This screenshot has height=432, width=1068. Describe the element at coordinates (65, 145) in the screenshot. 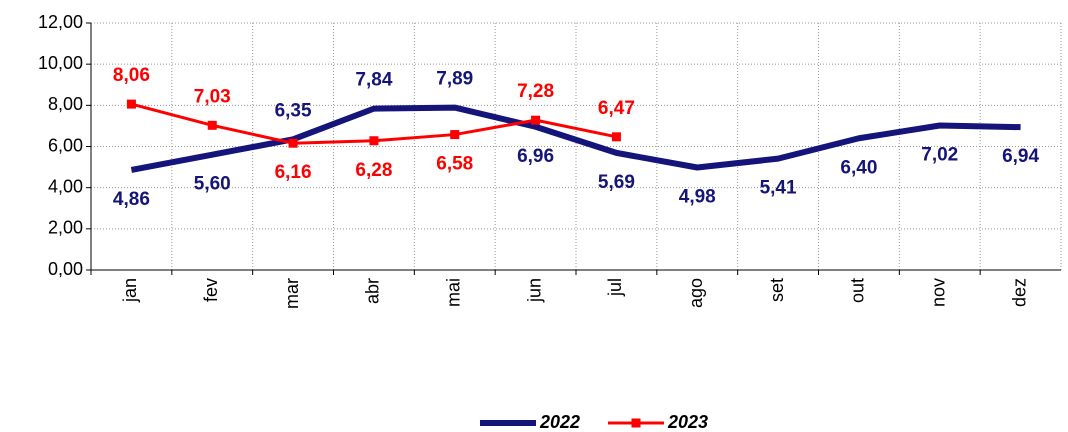

I see `y-tick-label: 6,00` at that location.